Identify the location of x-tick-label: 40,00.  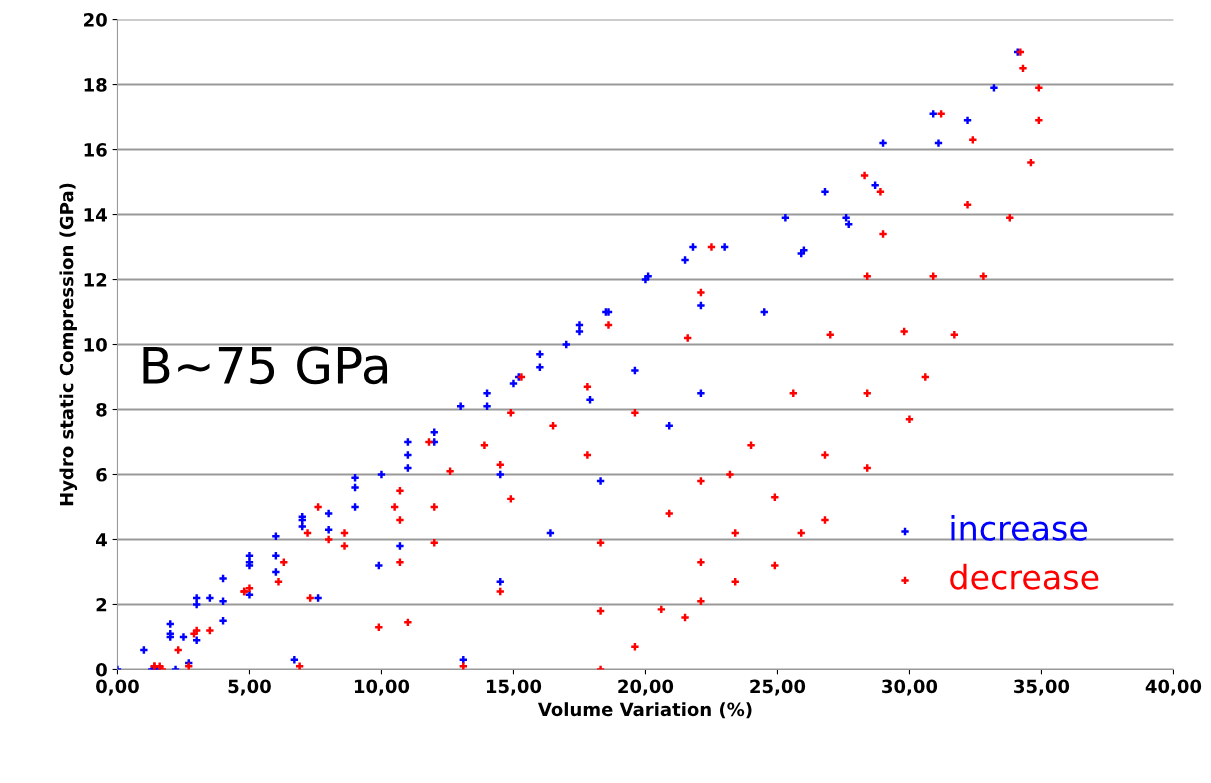
(1173, 687).